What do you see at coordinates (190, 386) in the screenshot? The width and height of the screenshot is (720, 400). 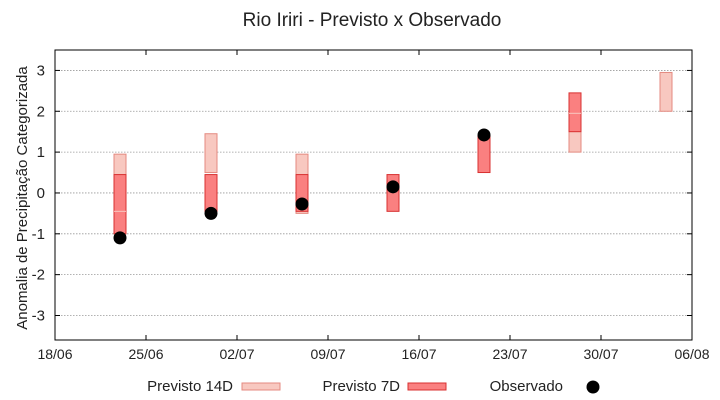 I see `legend-label: Previsto 14D` at bounding box center [190, 386].